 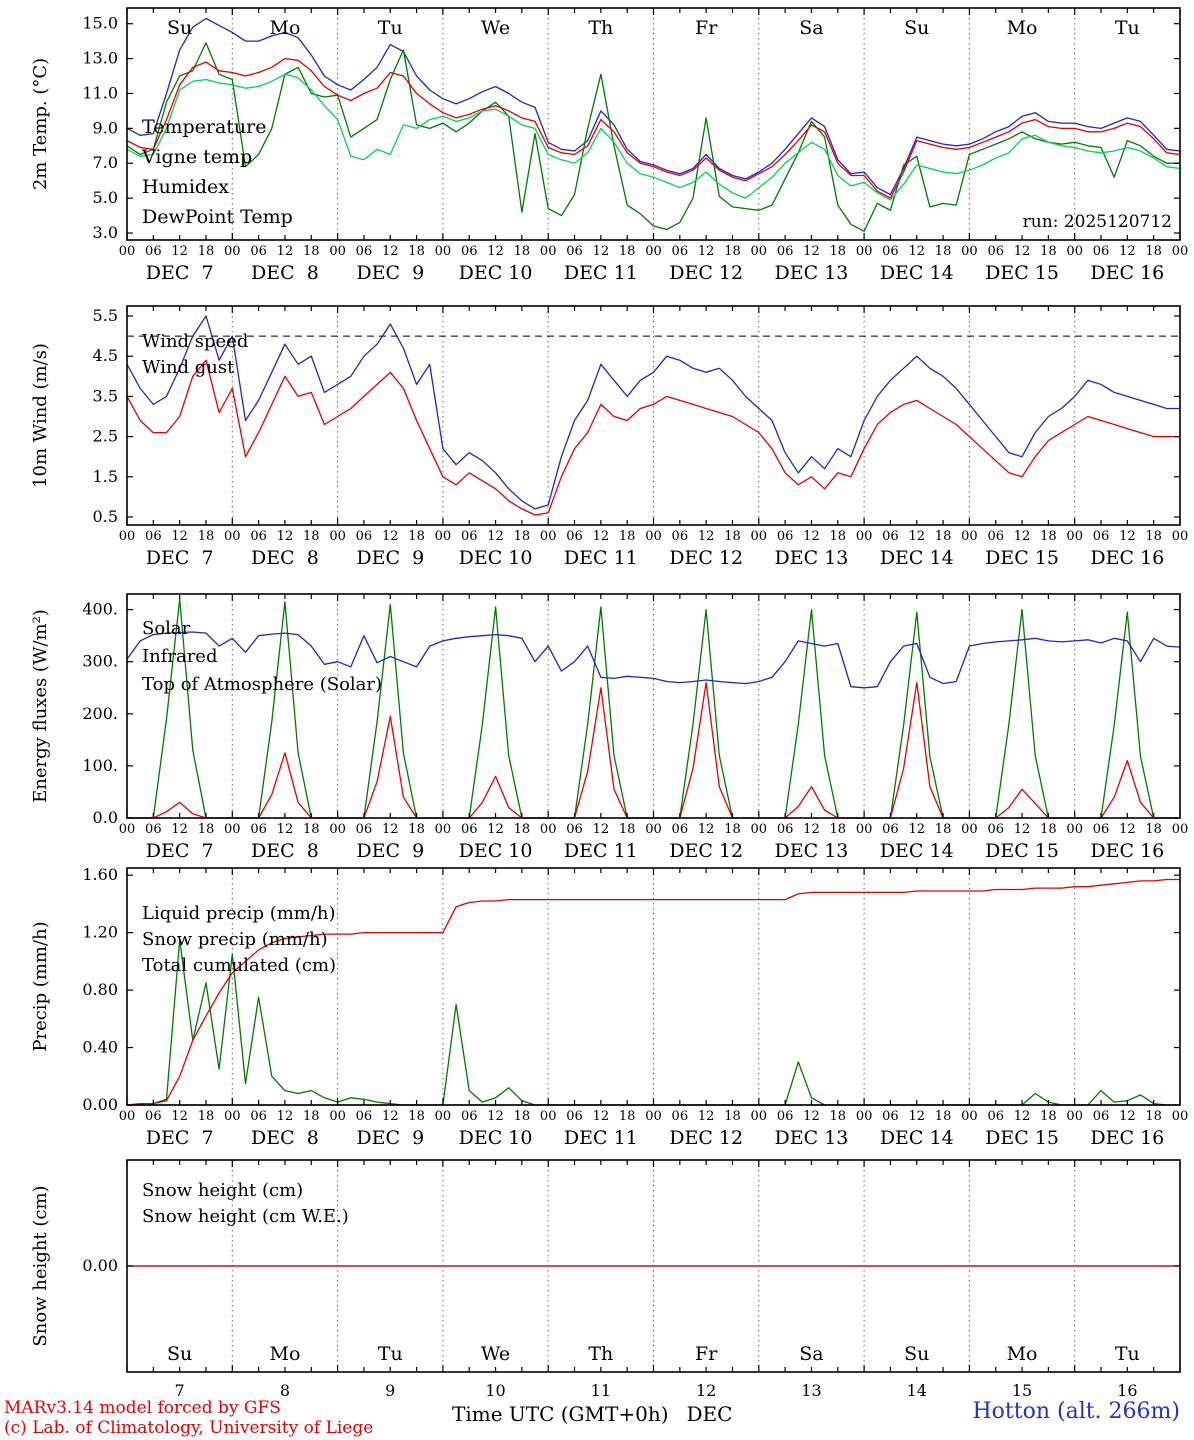 I want to click on legend-temperature: Temperature, so click(x=204, y=127).